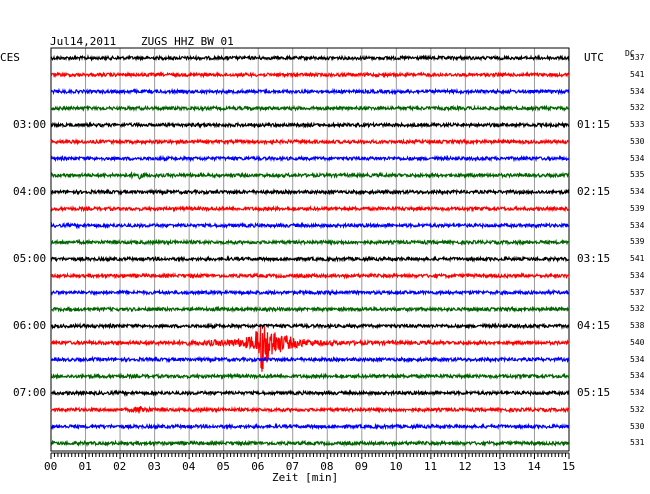 The height and width of the screenshot is (494, 650). I want to click on x-tick-label: 04, so click(189, 466).